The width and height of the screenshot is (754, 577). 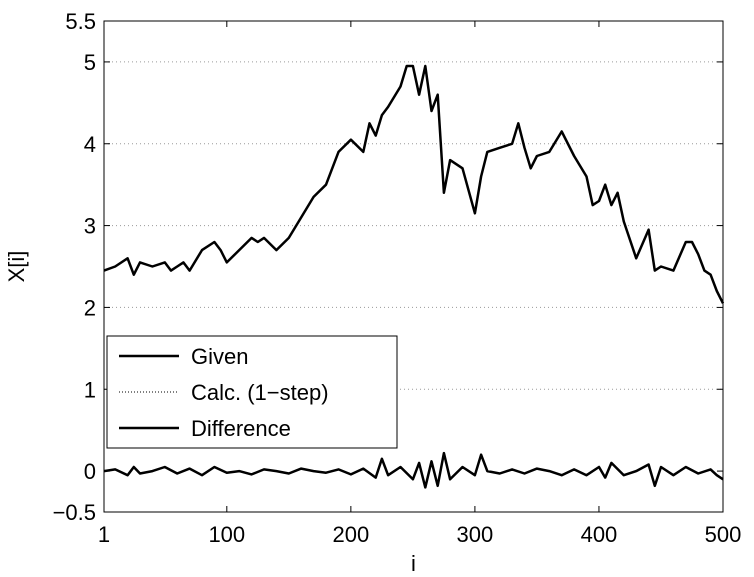 What do you see at coordinates (80, 21) in the screenshot?
I see `y-tick-label: 5.5` at bounding box center [80, 21].